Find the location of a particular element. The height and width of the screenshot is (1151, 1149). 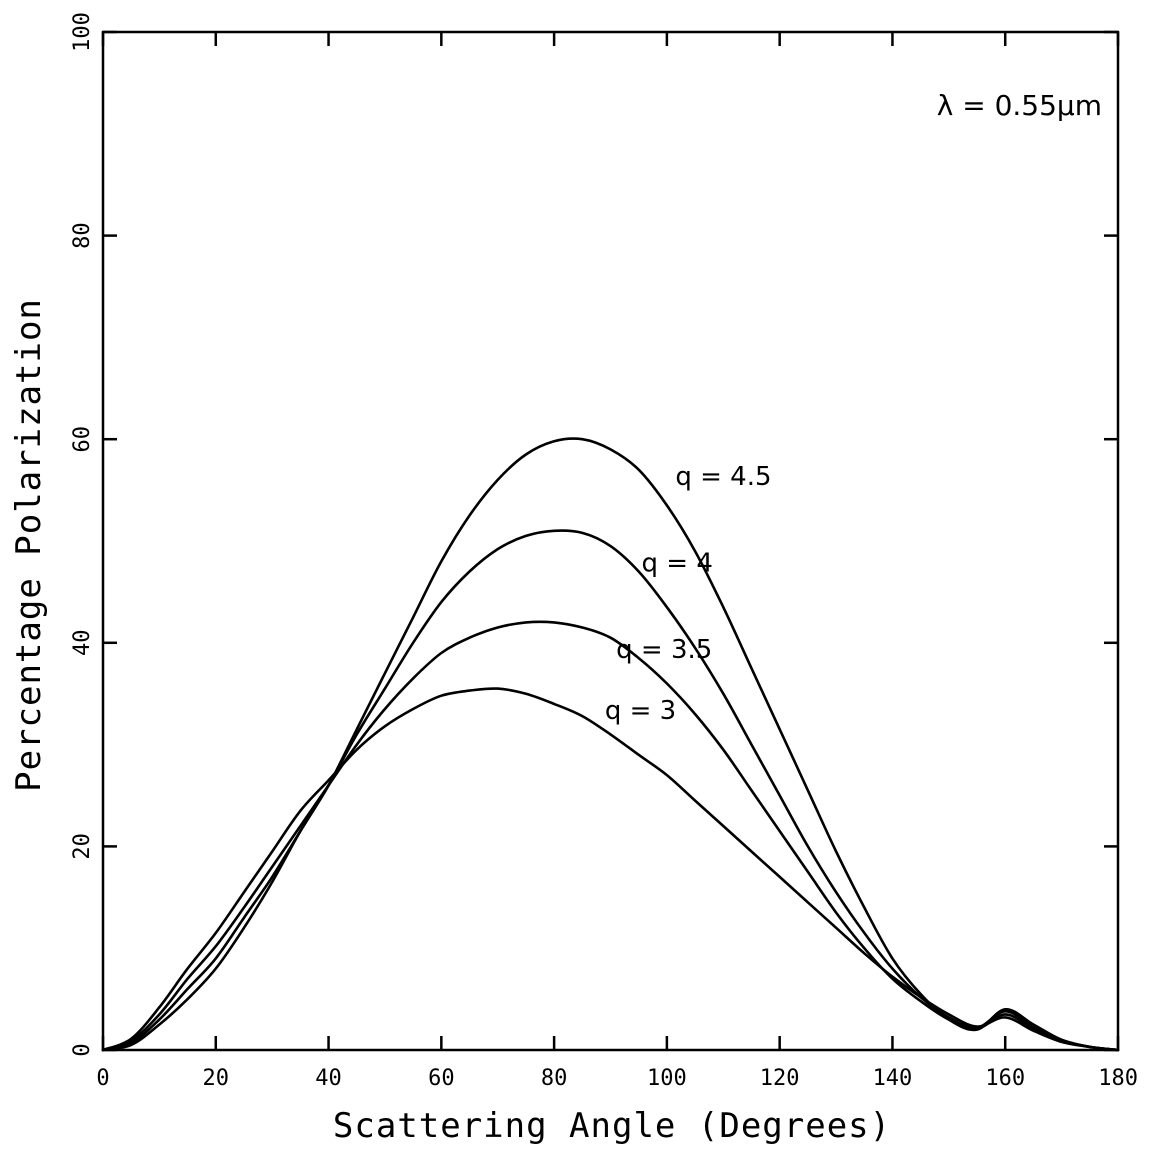

wavelength-annotation: λ = 0.55μm is located at coordinates (1019, 105).